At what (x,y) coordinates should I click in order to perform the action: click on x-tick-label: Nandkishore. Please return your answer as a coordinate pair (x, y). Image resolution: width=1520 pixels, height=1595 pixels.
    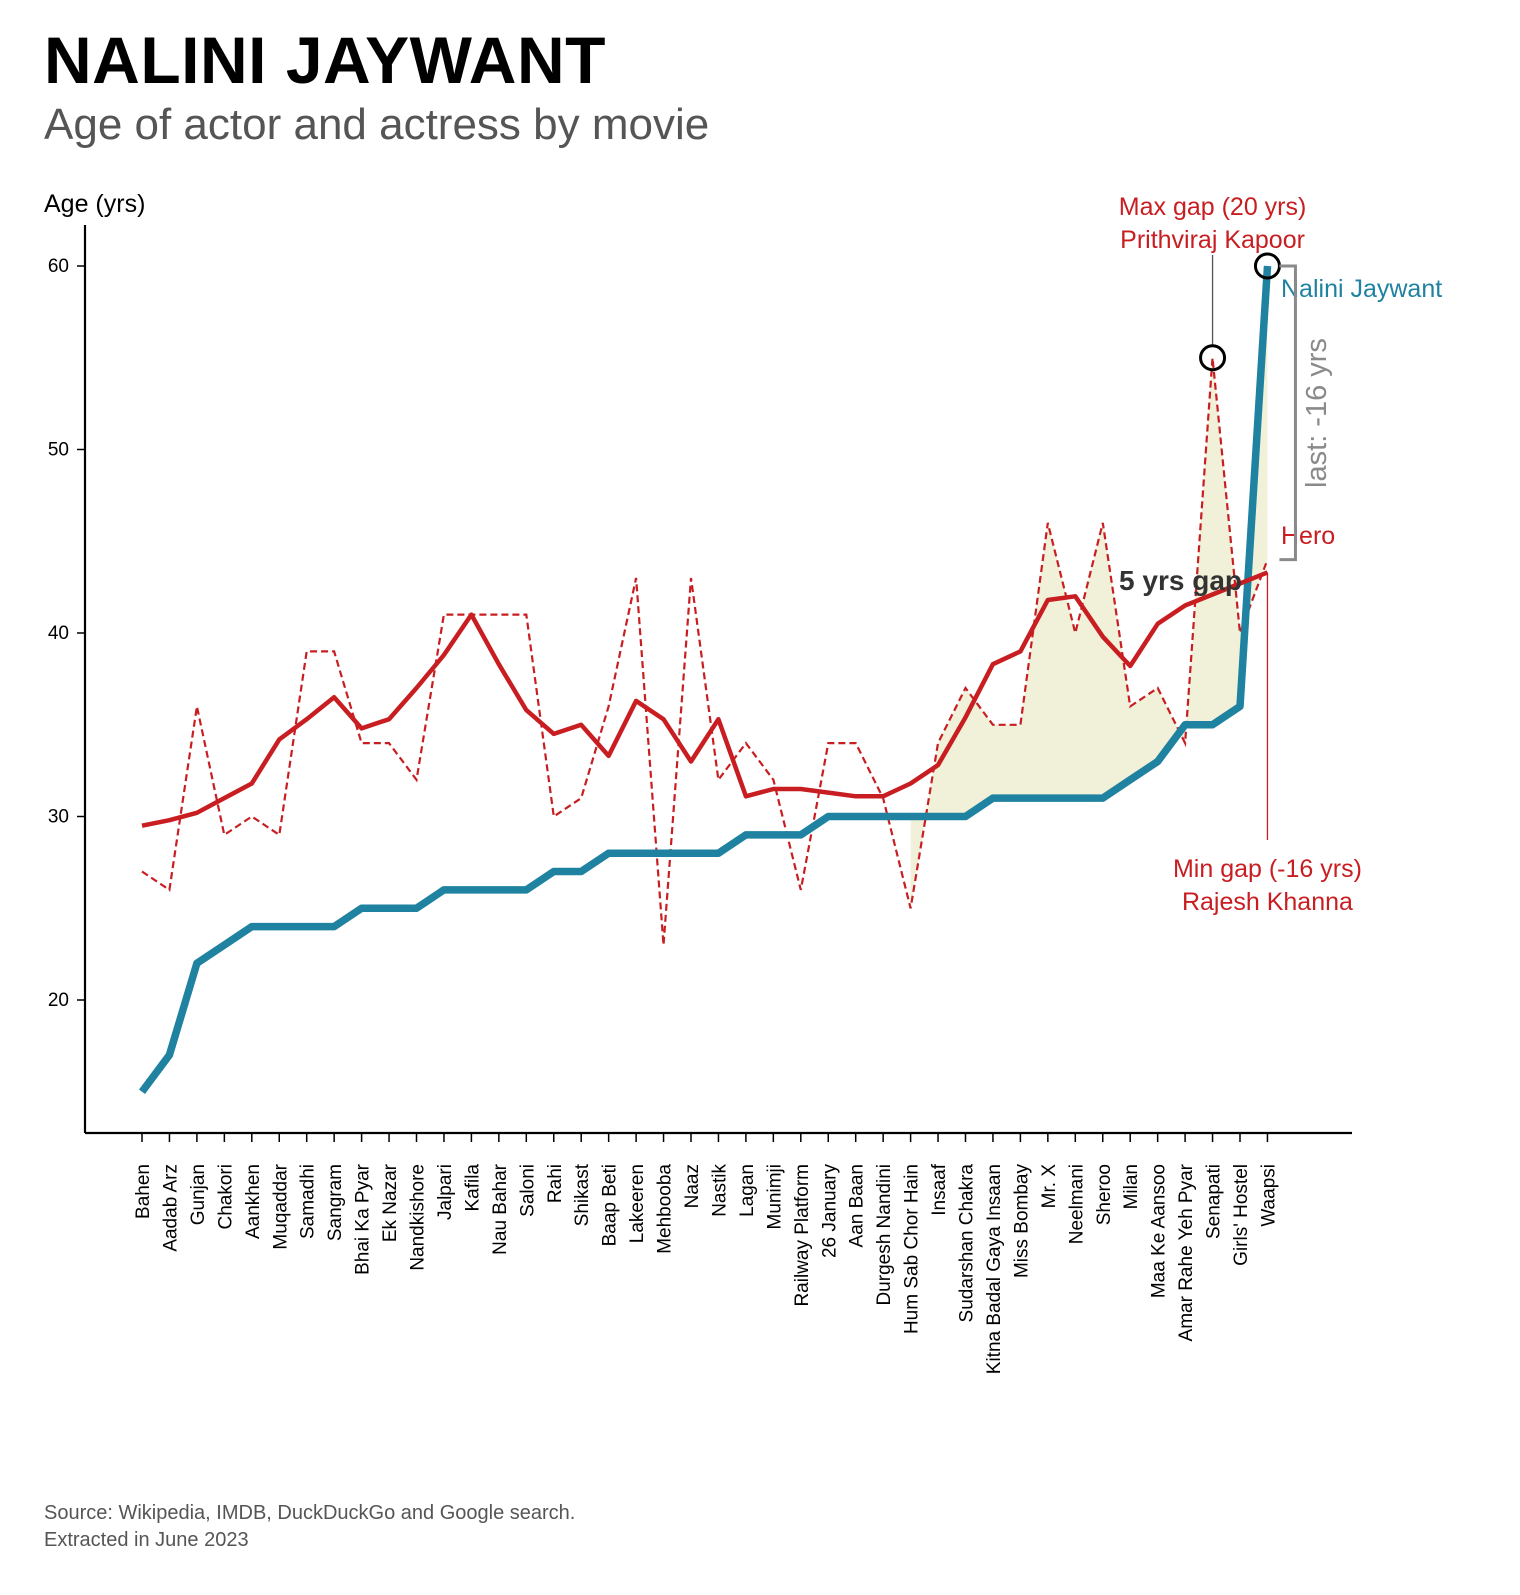
    Looking at the image, I should click on (418, 1217).